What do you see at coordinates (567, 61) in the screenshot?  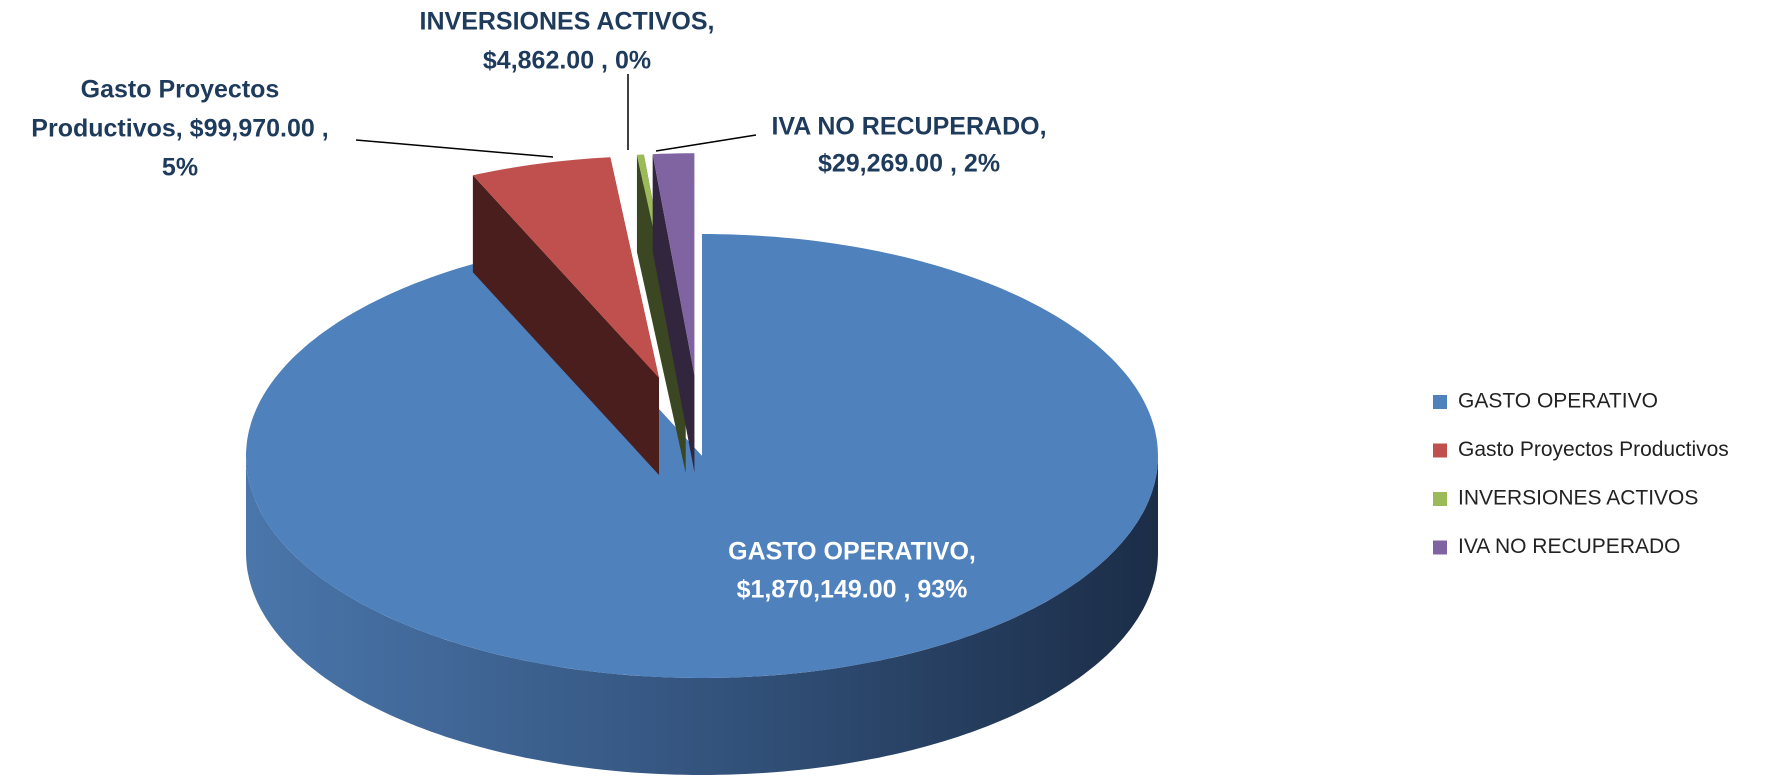 I see `data-label: $4,862.00 , 0%` at bounding box center [567, 61].